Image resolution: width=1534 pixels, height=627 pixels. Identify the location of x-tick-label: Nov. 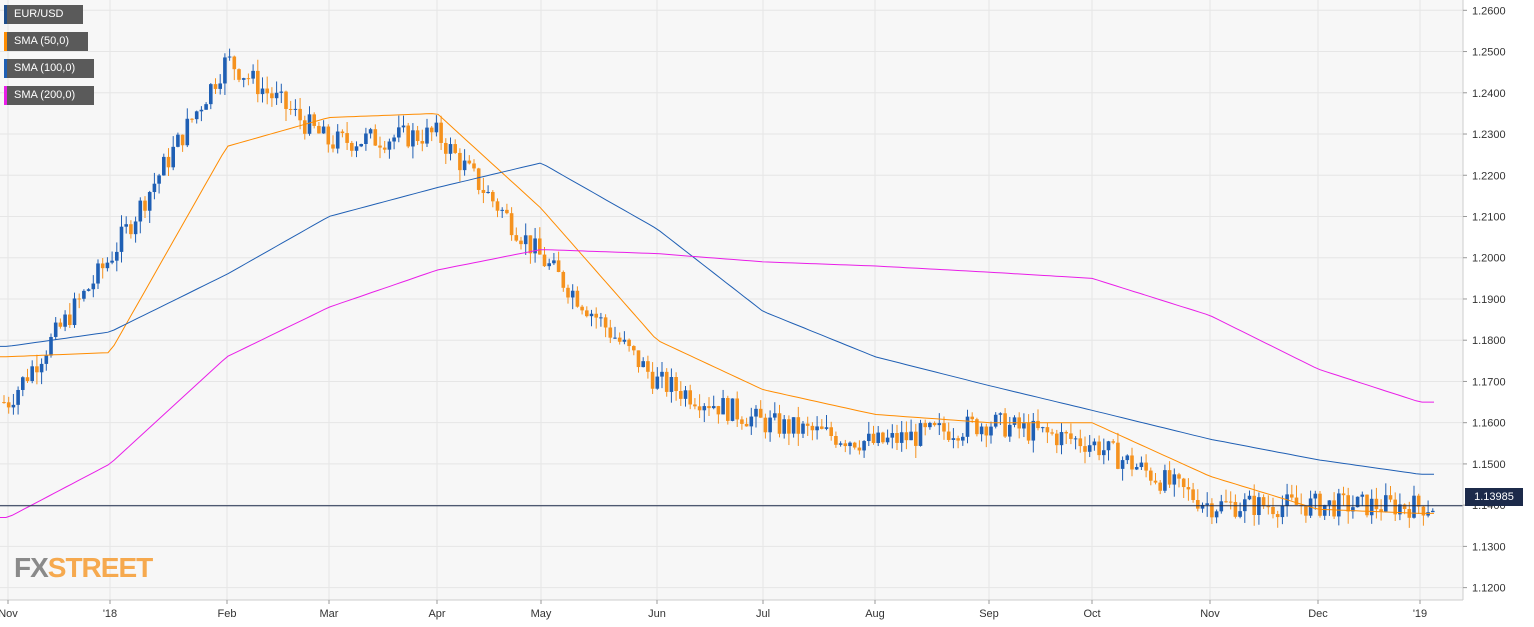
(9, 614).